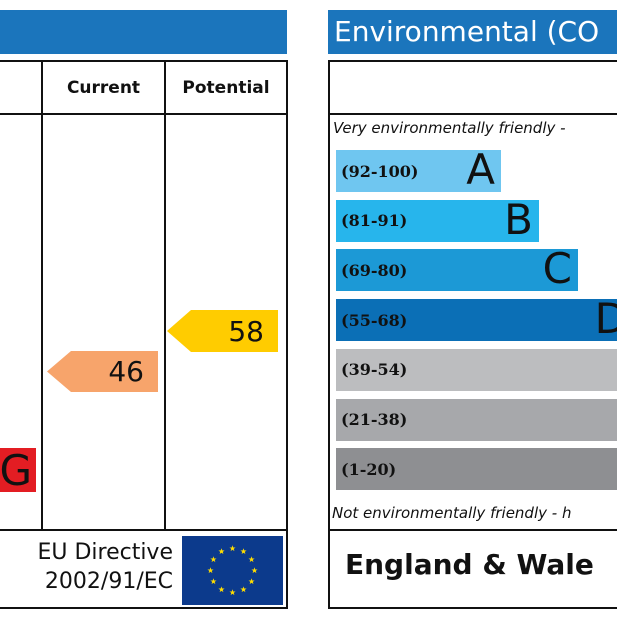 The height and width of the screenshot is (618, 617). What do you see at coordinates (476, 469) in the screenshot?
I see `band-row-7: (1-20)` at bounding box center [476, 469].